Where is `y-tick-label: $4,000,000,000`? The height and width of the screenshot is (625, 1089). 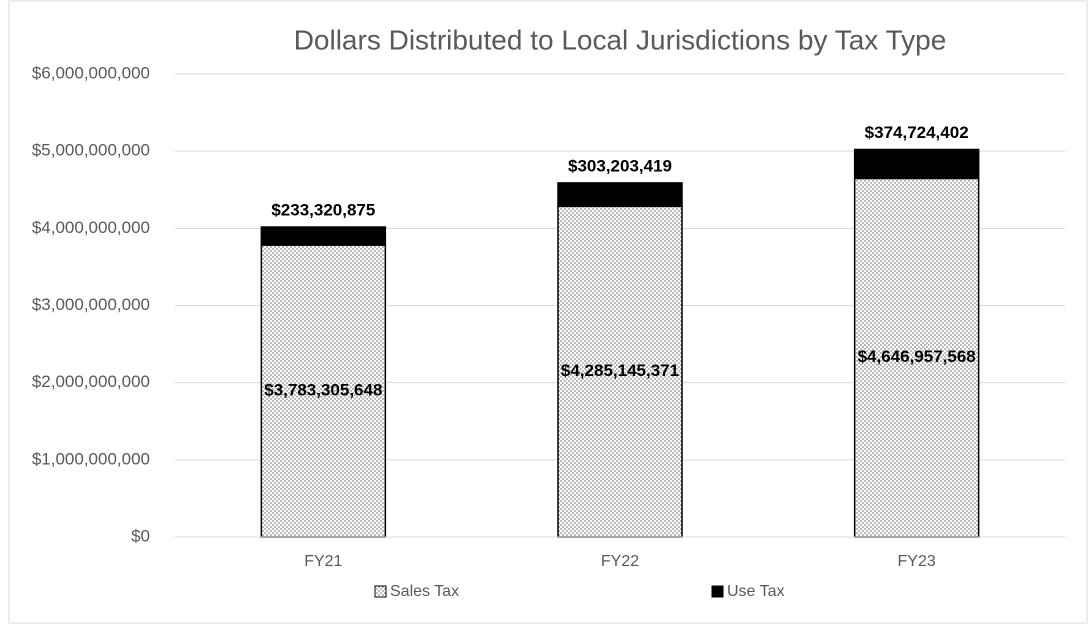
y-tick-label: $4,000,000,000 is located at coordinates (91, 227).